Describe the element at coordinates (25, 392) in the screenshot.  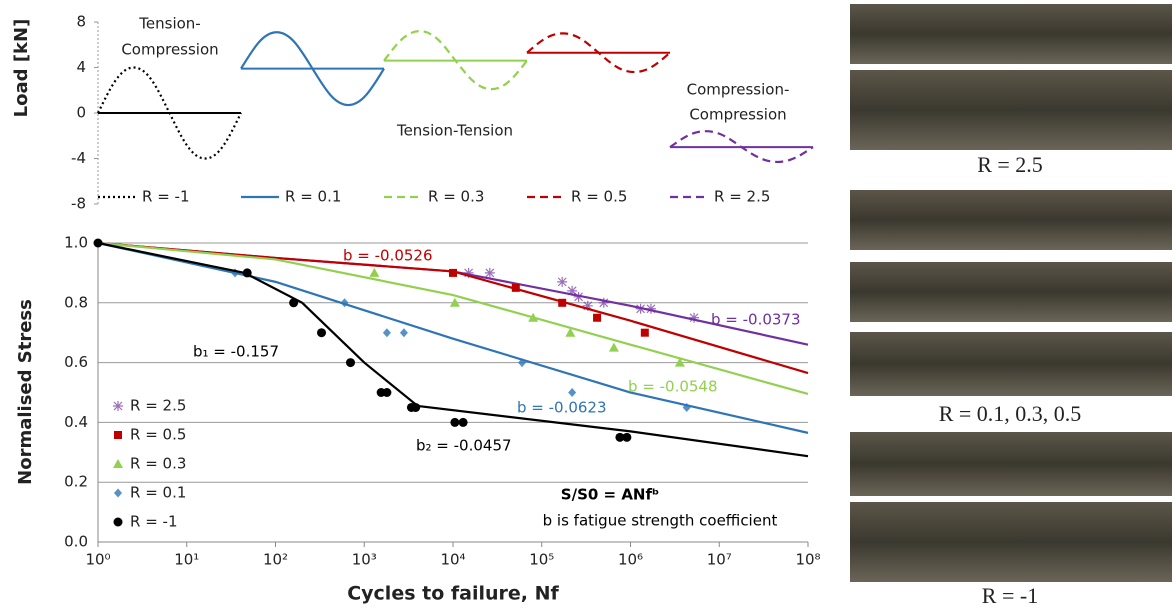
I see `y-axis-label: Normalised Stress` at that location.